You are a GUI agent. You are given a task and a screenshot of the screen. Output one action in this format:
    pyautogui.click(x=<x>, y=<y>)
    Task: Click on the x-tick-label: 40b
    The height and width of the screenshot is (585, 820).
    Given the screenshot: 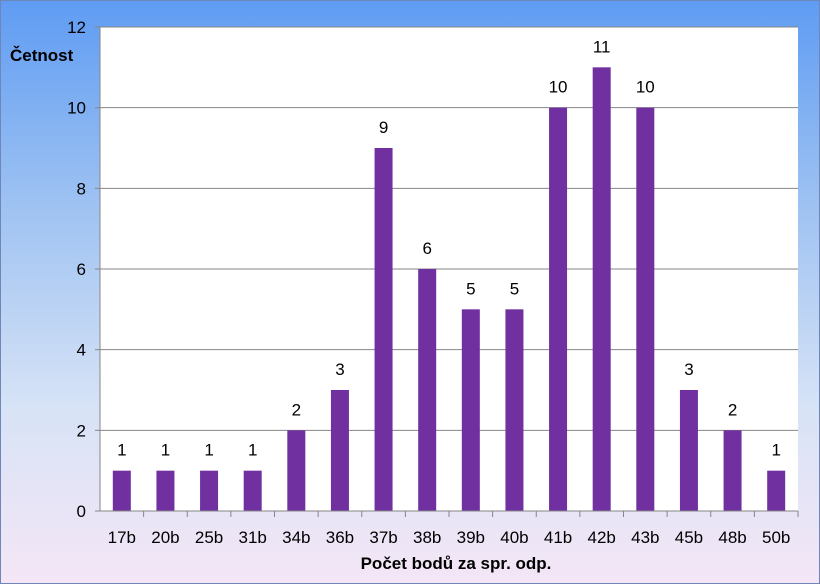 What is the action you would take?
    pyautogui.click(x=514, y=537)
    